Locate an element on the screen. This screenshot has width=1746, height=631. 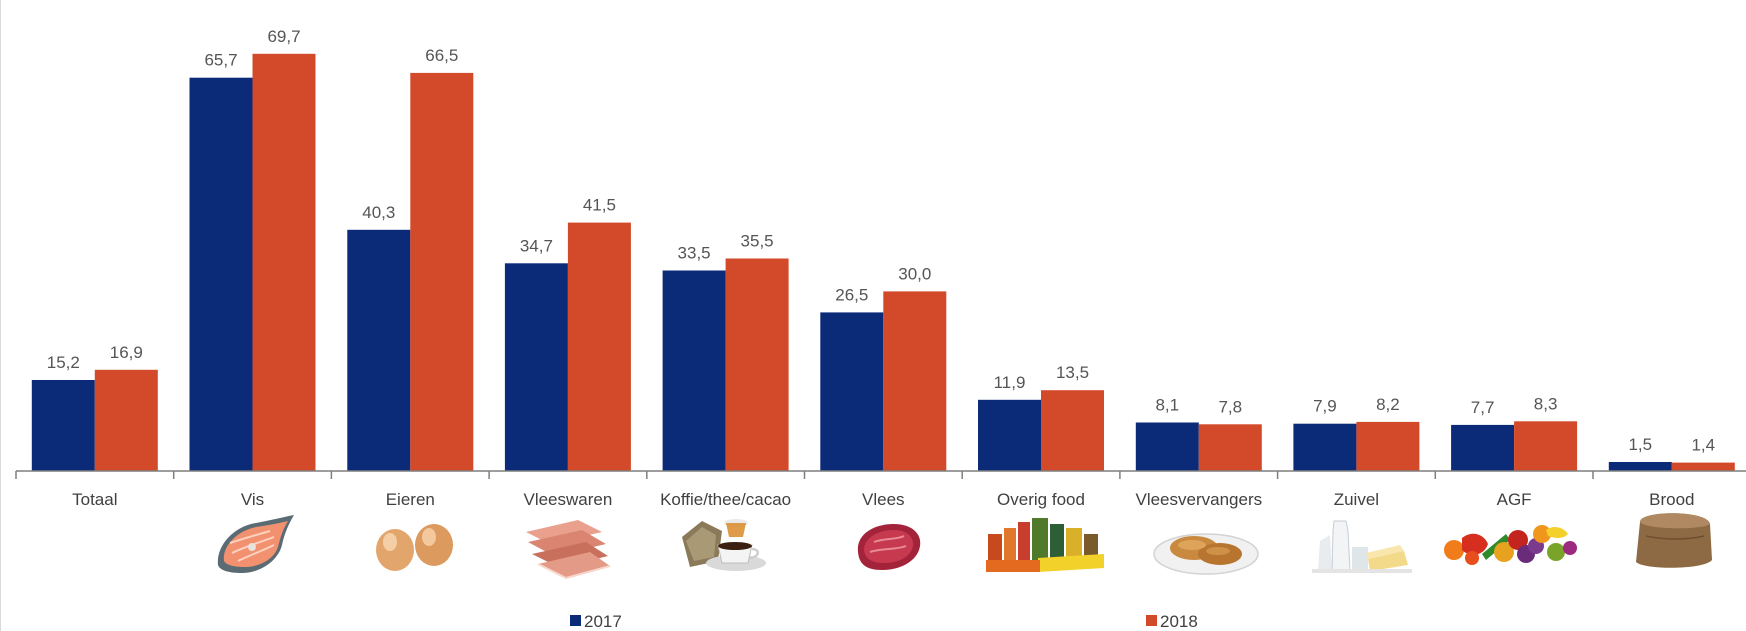
value-label-2018-7: 7,8 is located at coordinates (1230, 406).